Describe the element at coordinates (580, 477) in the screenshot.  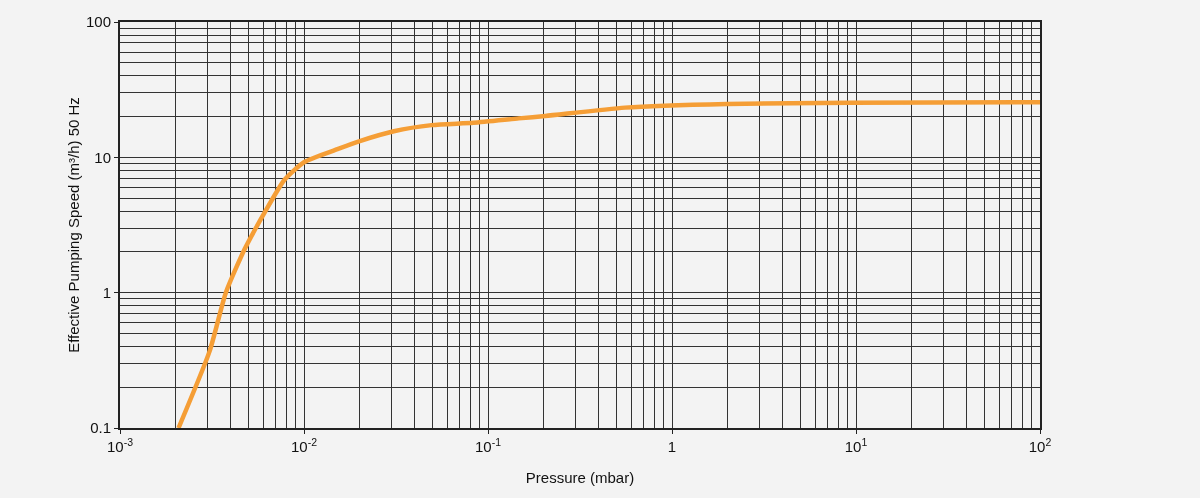
I see `x-axis-title: Pressure (mbar)` at that location.